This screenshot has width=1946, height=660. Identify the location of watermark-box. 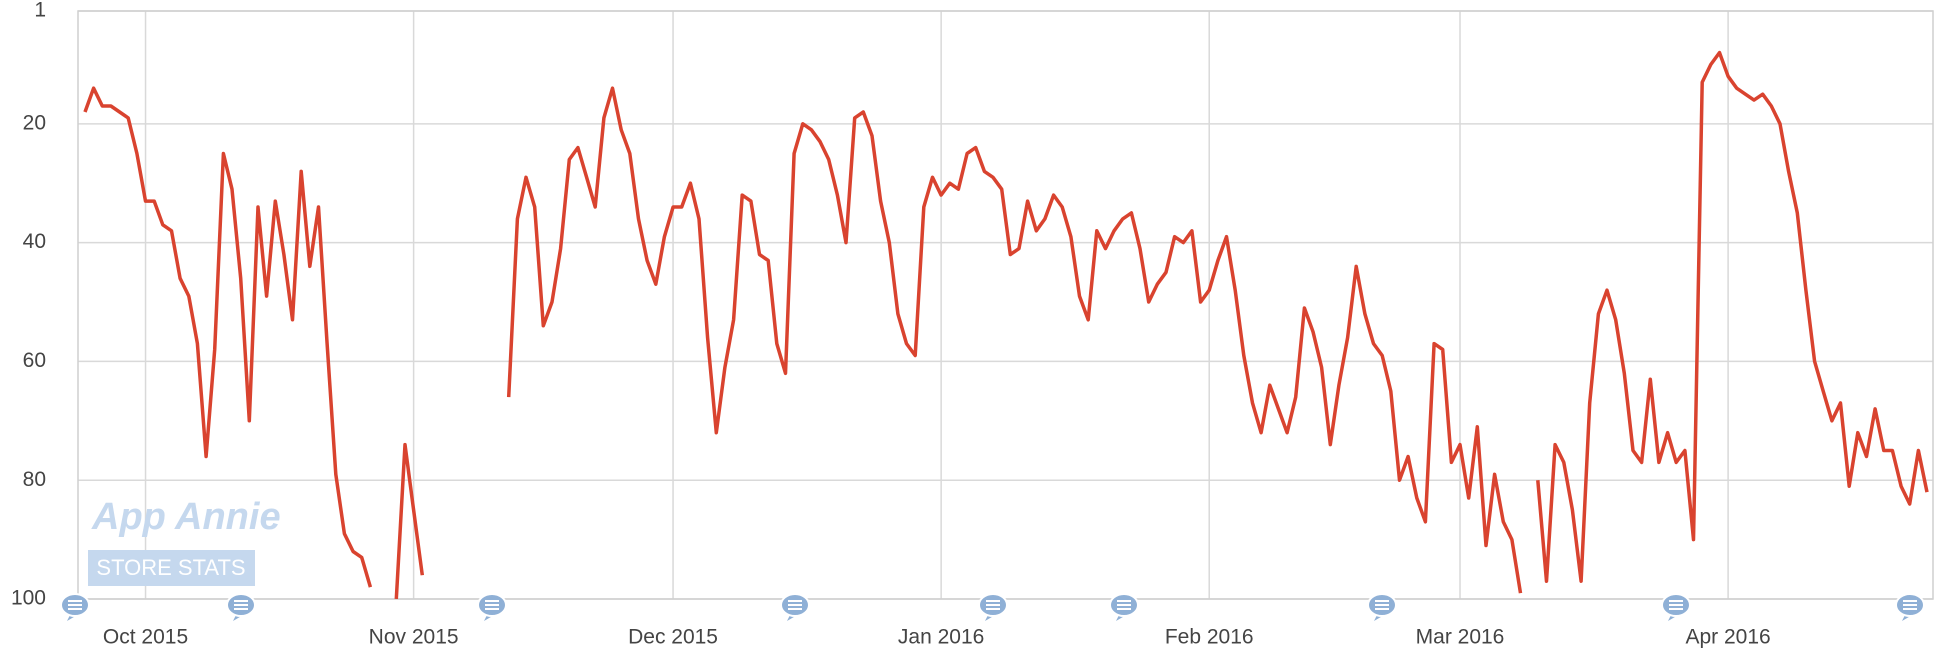
(171, 568).